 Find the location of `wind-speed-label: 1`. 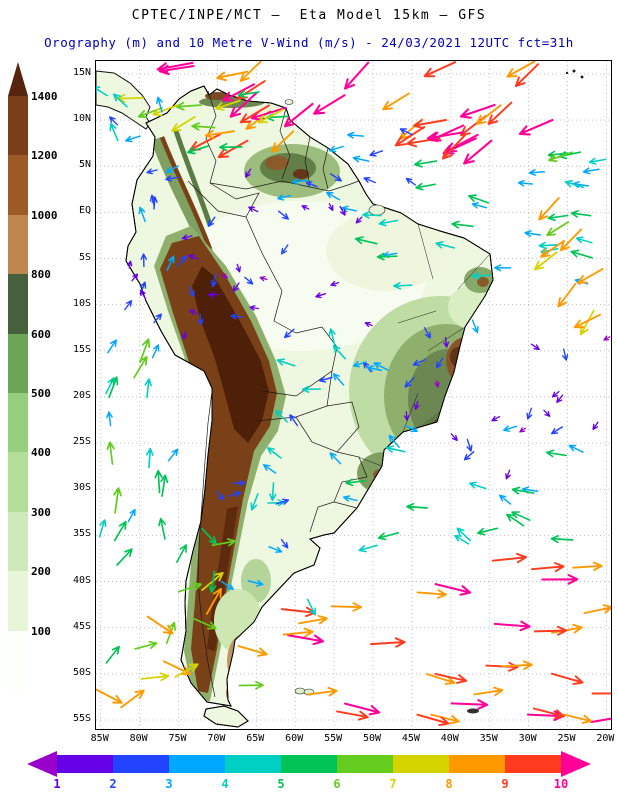

wind-speed-label: 1 is located at coordinates (57, 784).